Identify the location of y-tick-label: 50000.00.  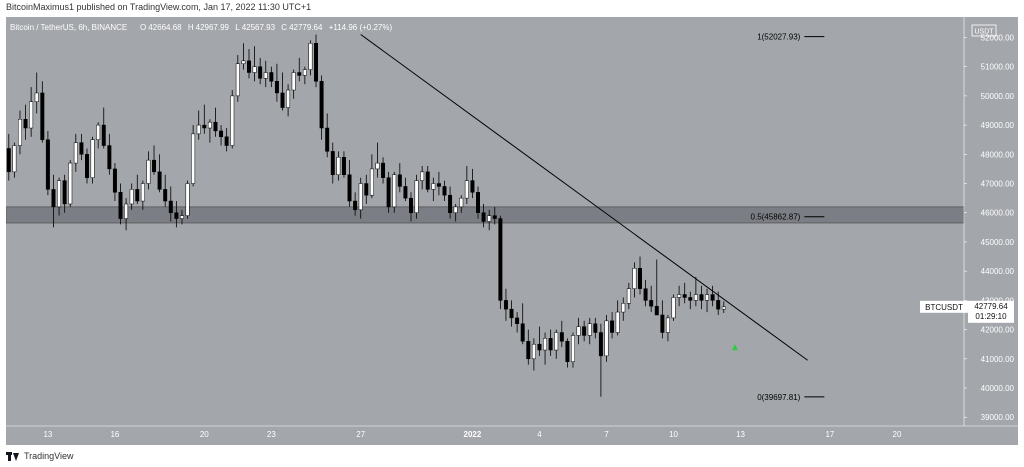
(998, 96).